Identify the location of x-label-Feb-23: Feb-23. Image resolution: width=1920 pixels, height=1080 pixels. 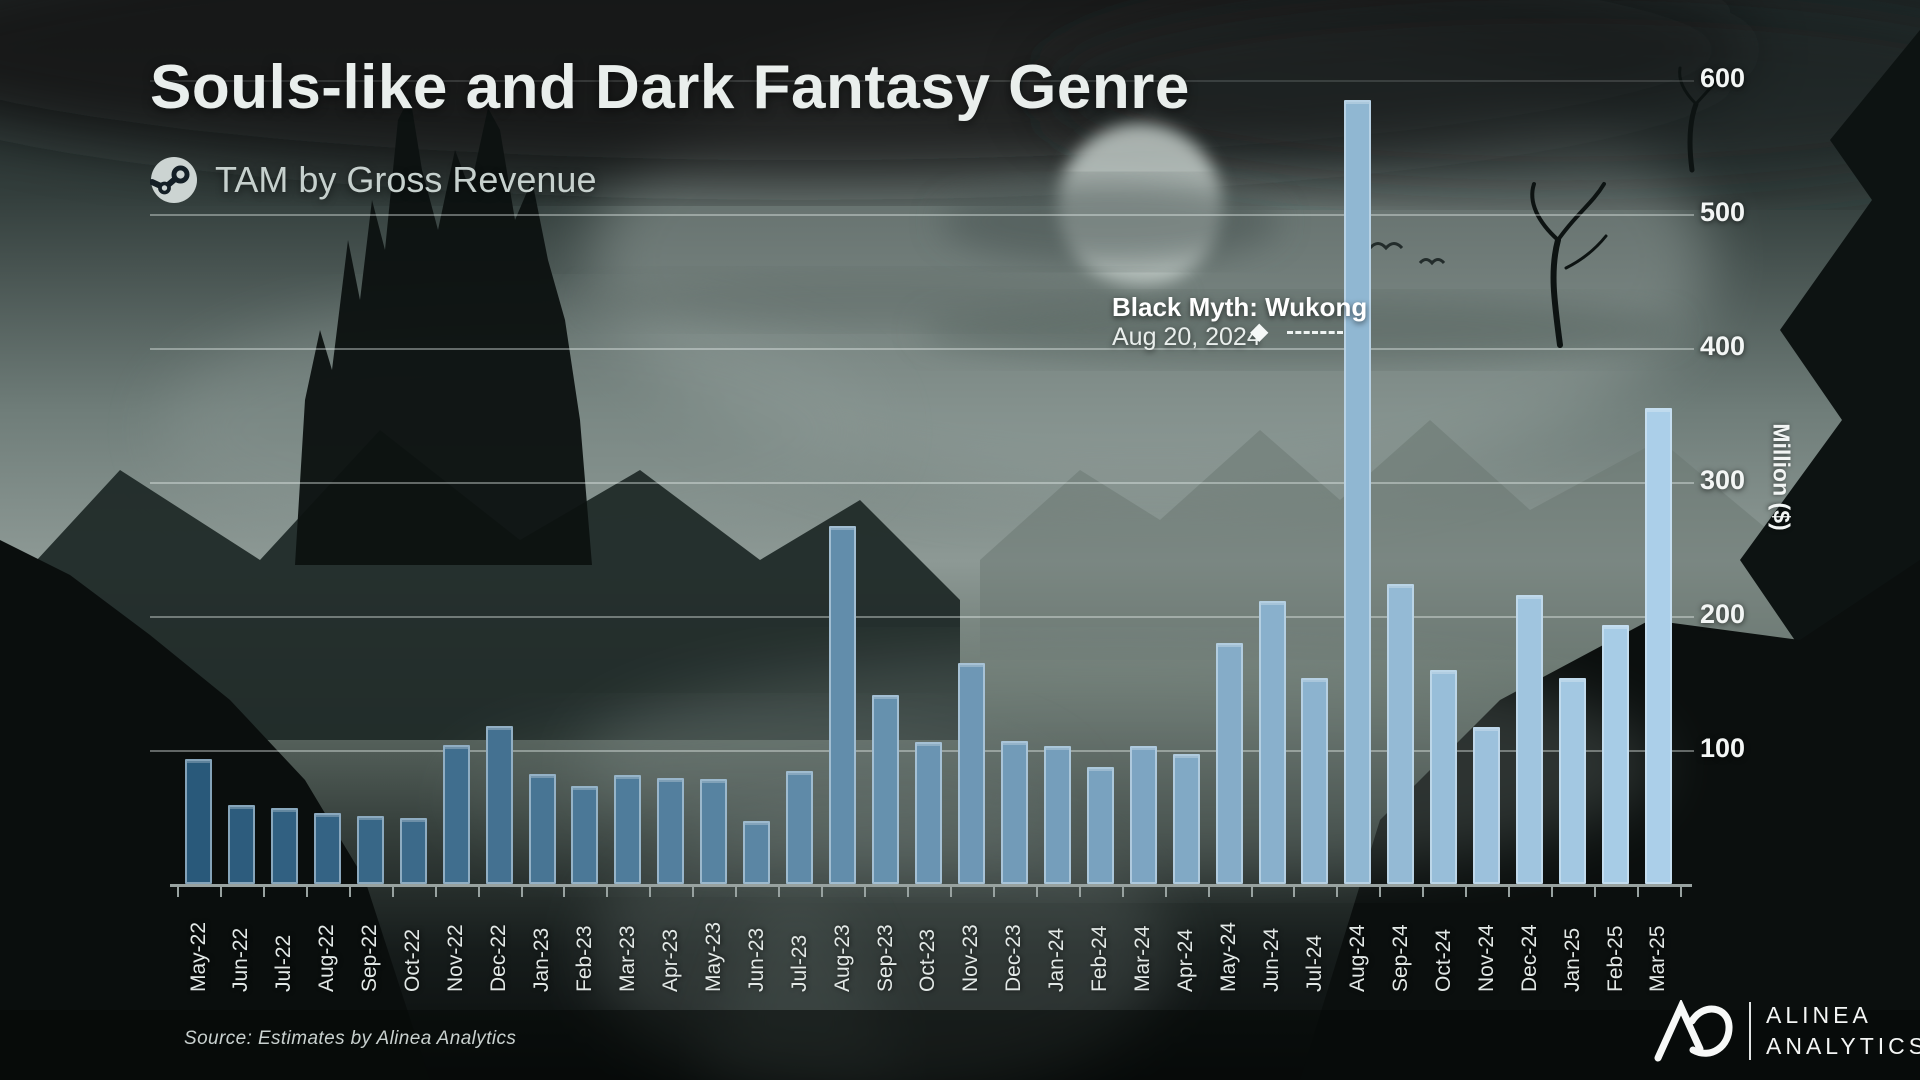
(584, 958).